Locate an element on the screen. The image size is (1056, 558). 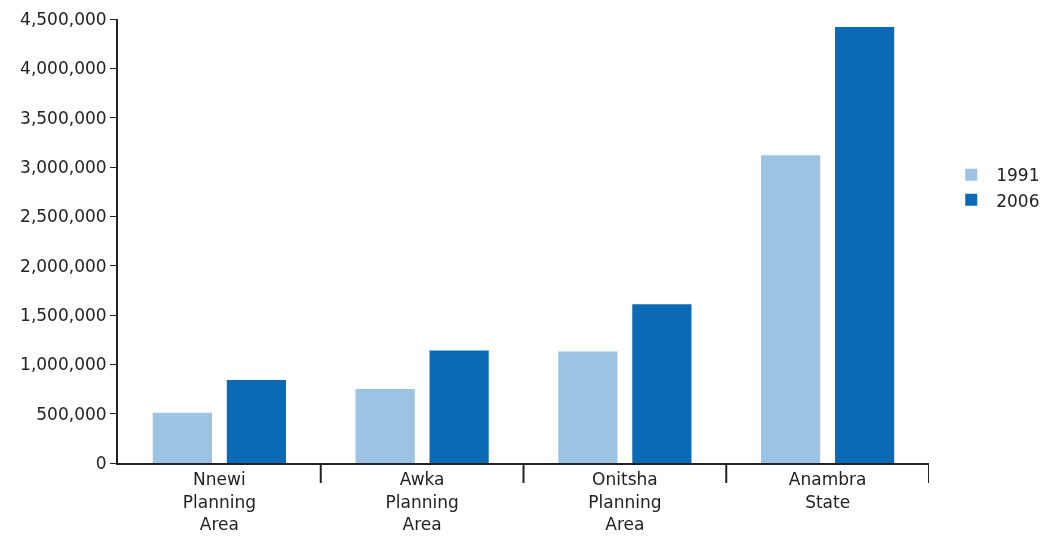
y-tick-label: 500,000 is located at coordinates (71, 413).